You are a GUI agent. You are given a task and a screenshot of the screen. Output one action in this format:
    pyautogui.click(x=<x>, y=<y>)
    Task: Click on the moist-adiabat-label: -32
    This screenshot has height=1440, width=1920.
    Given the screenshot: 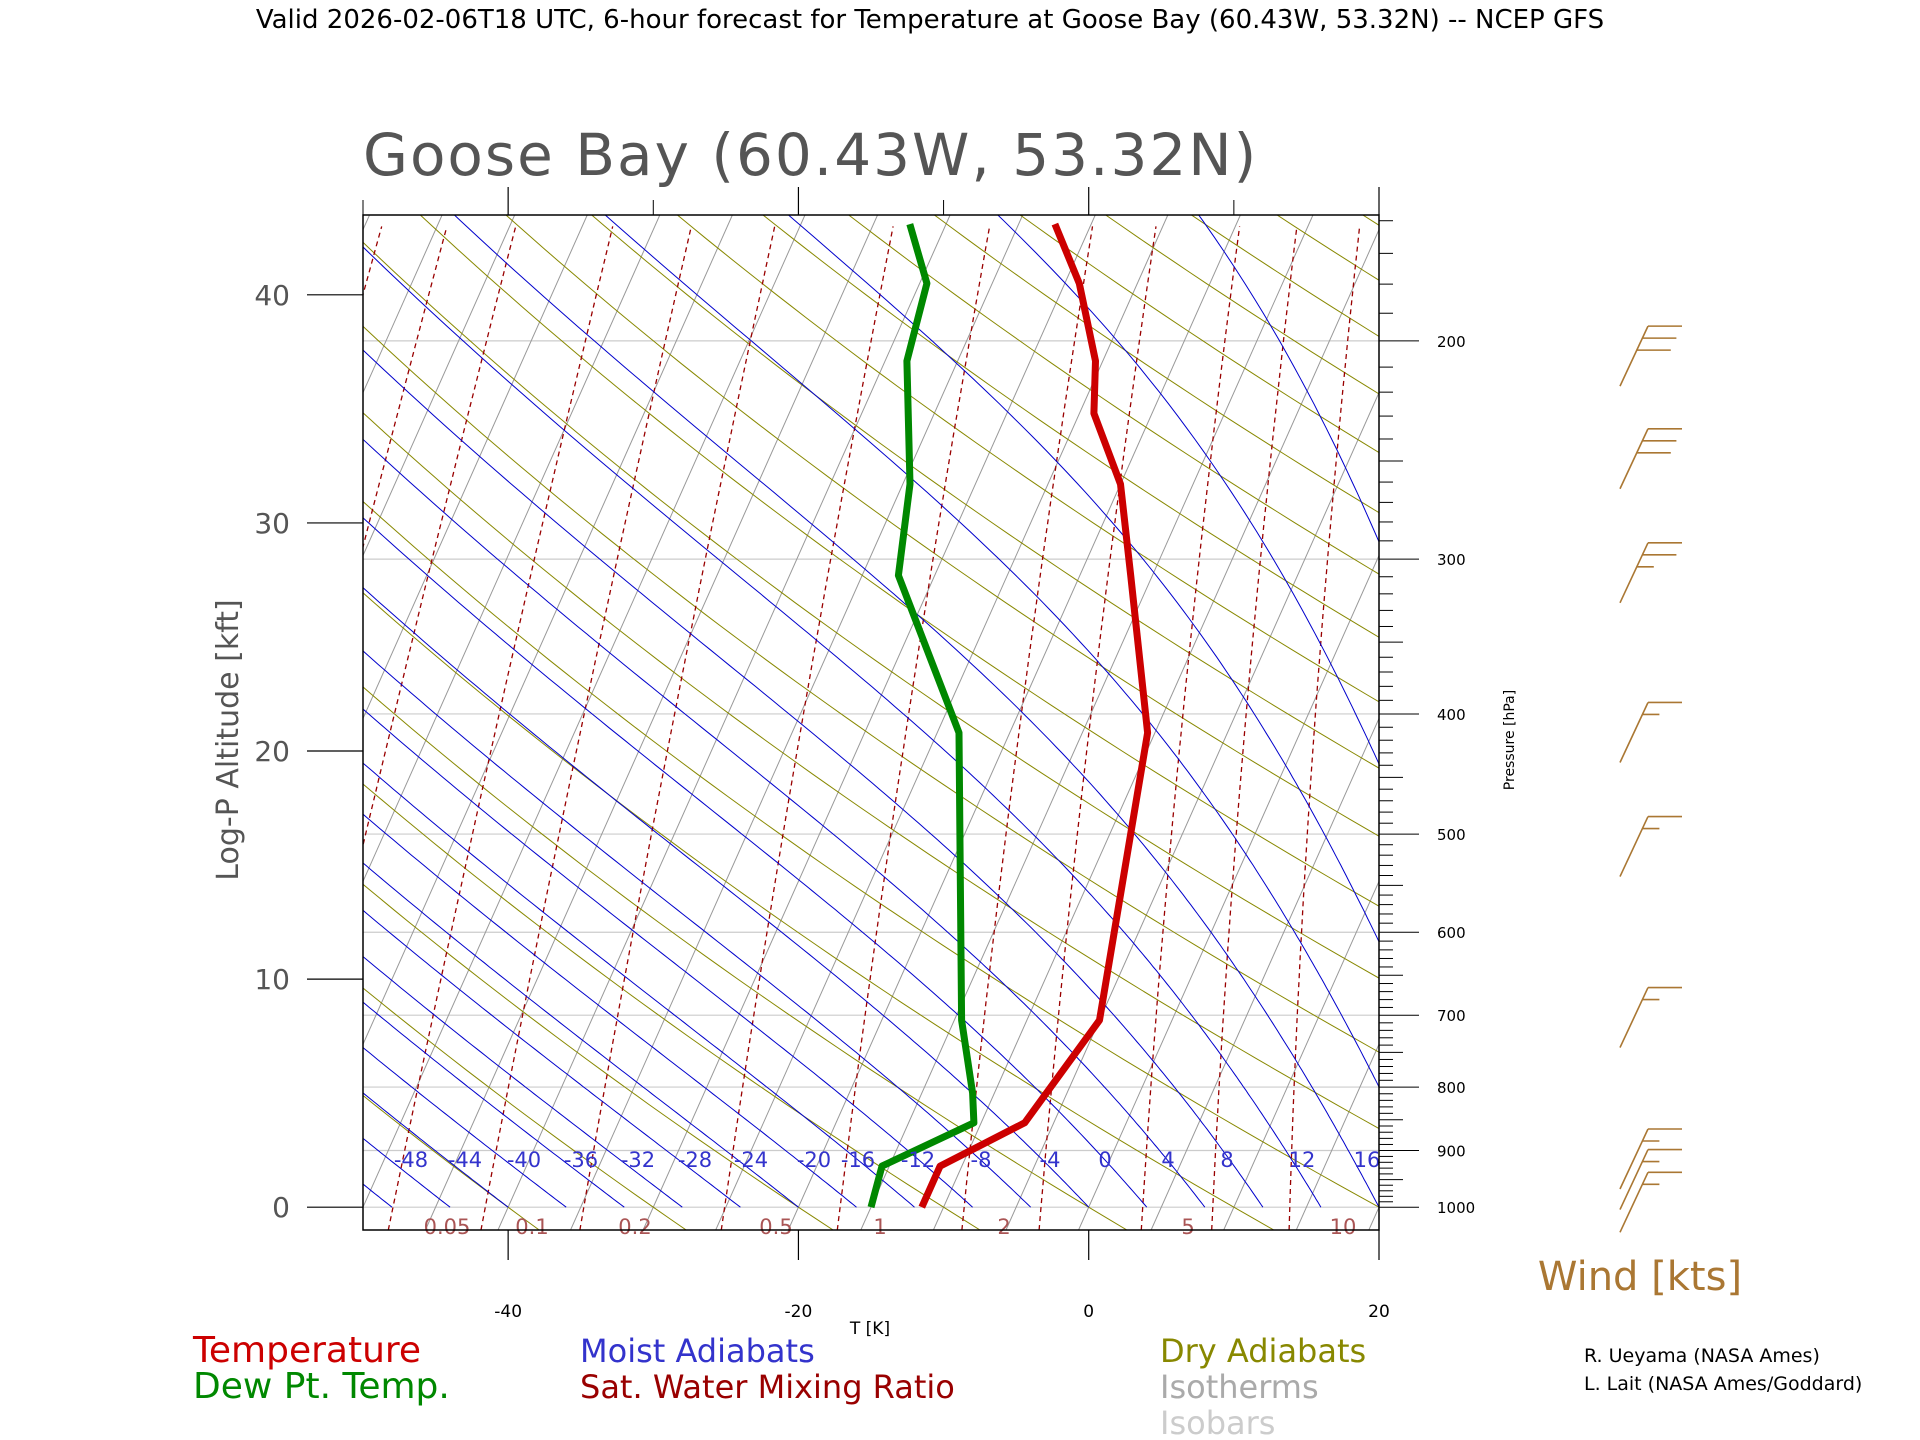 What is the action you would take?
    pyautogui.click(x=638, y=1160)
    